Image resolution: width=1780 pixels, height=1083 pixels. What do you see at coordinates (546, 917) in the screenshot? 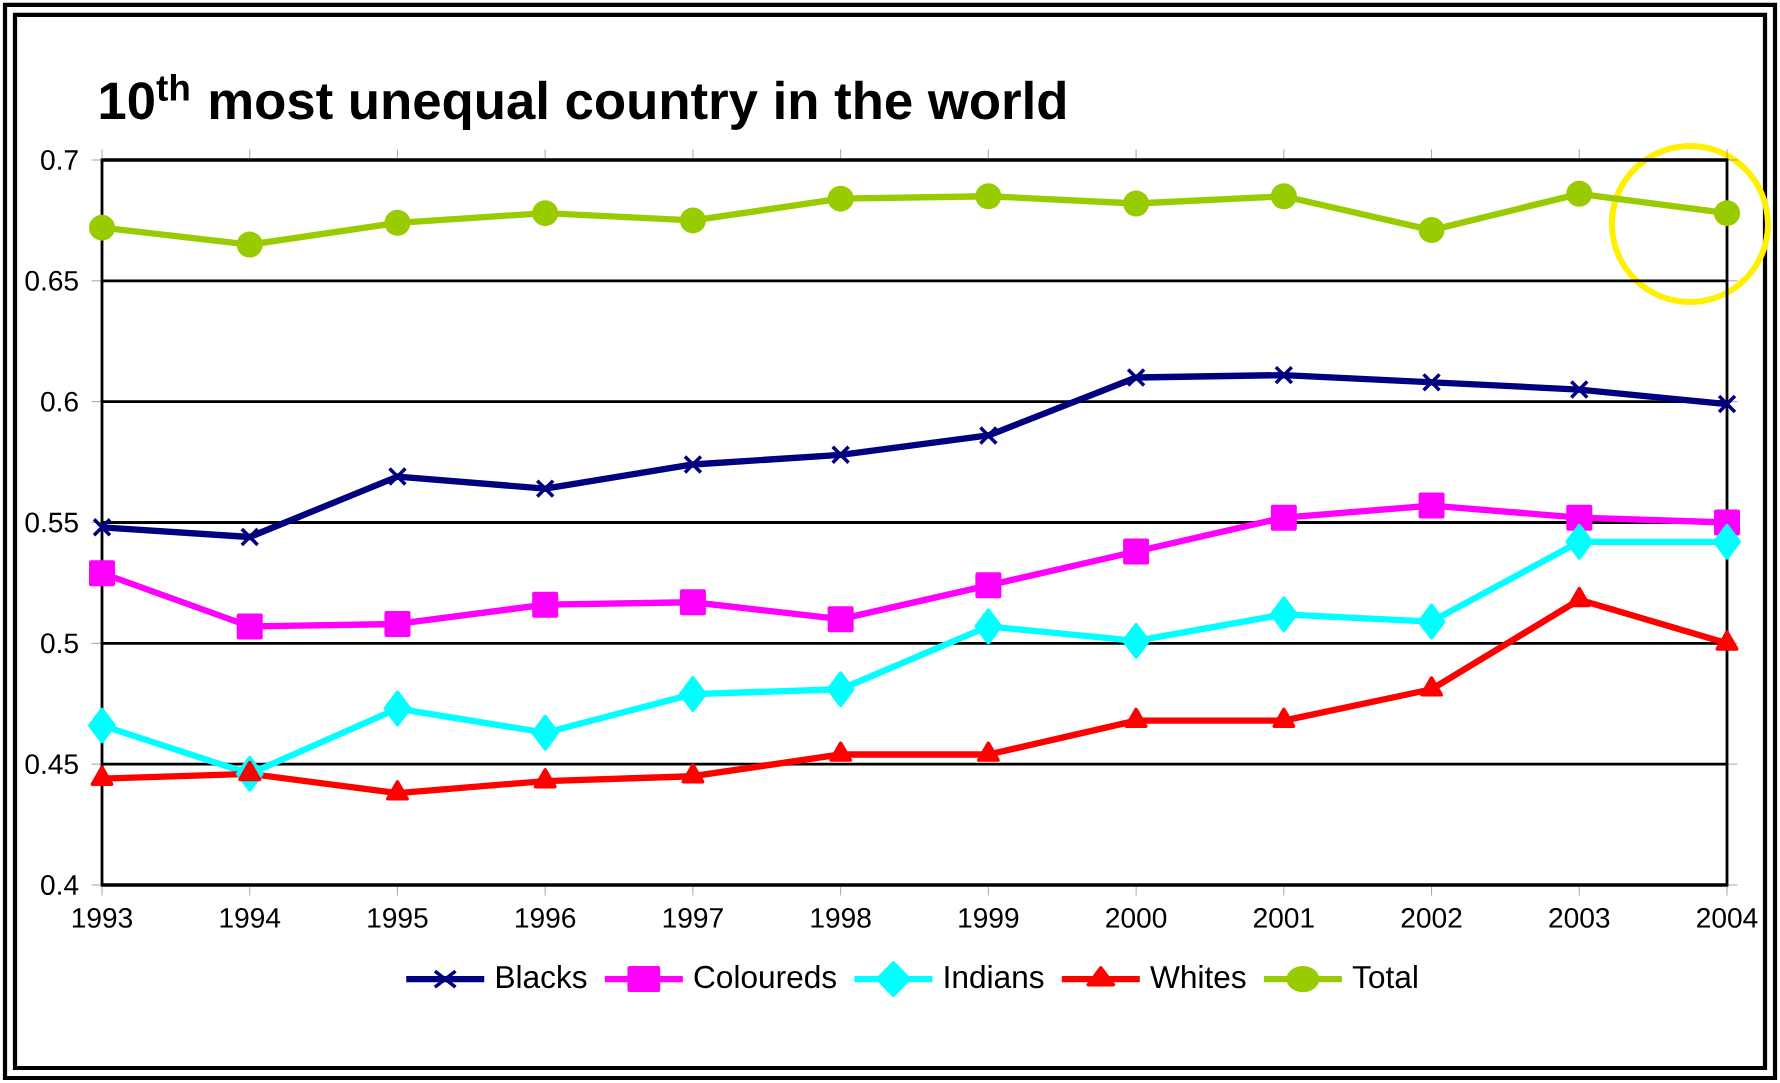
I see `x-tick-label: 1996` at bounding box center [546, 917].